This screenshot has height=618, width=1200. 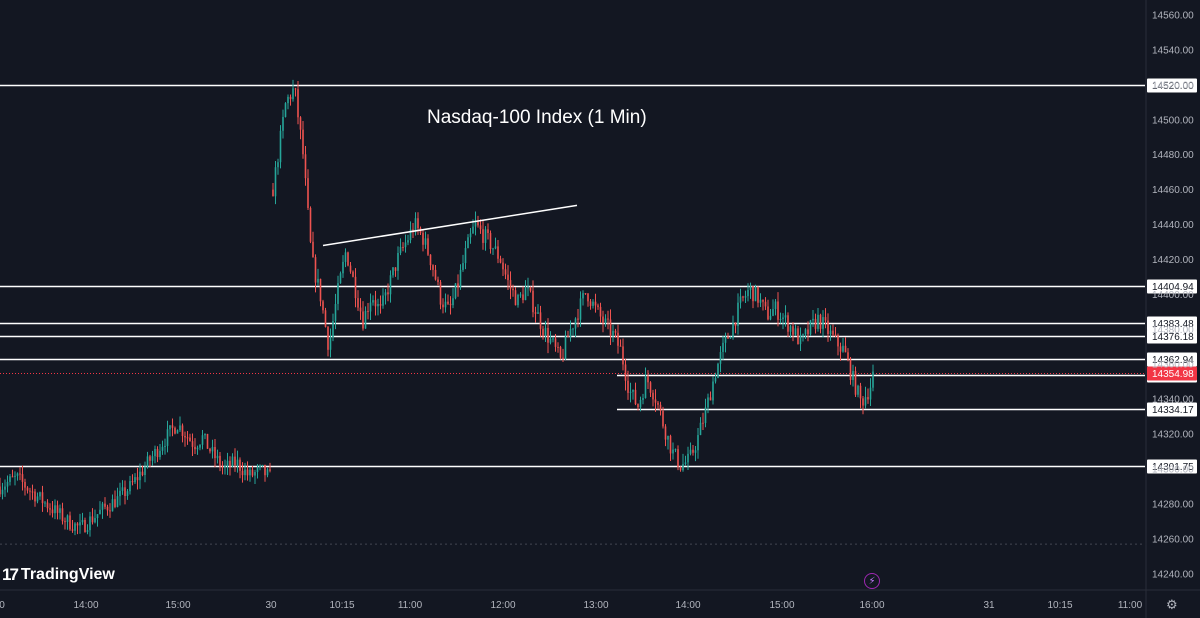 What do you see at coordinates (1059, 605) in the screenshot?
I see `time-tick-label: 10:15` at bounding box center [1059, 605].